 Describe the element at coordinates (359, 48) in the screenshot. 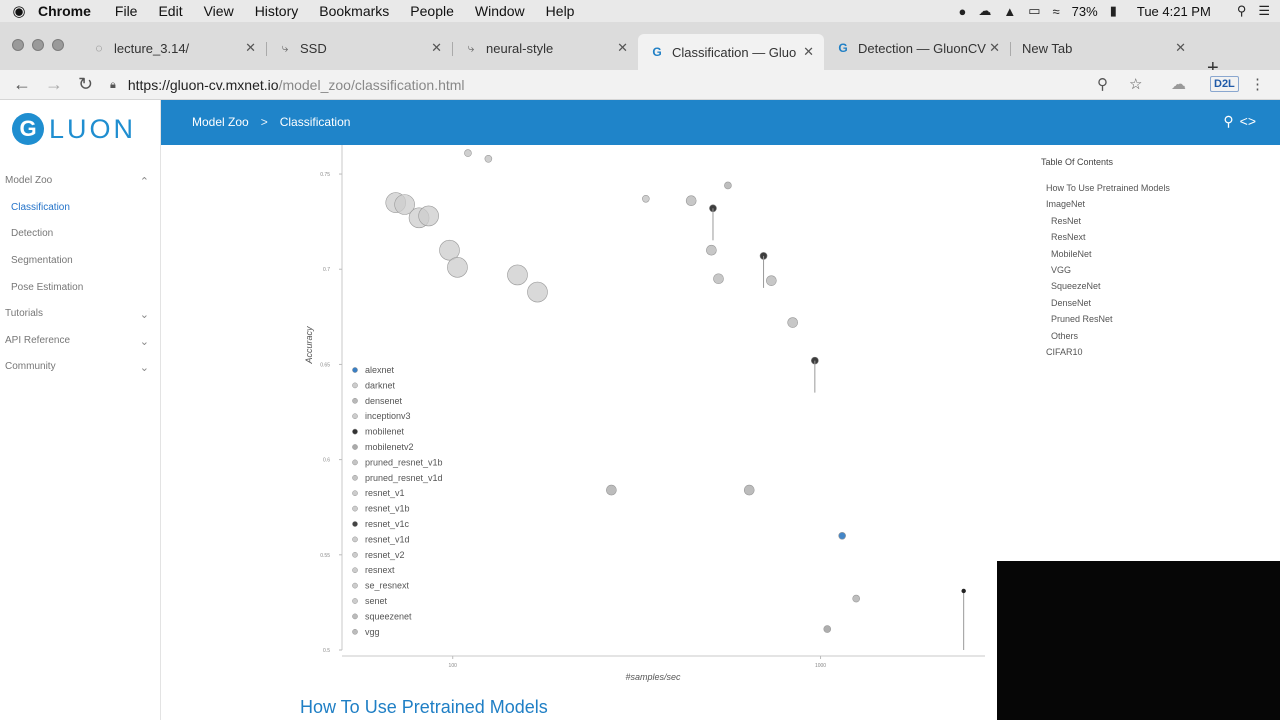

I see `tab-ssd: ⤷ SSD ✕` at that location.